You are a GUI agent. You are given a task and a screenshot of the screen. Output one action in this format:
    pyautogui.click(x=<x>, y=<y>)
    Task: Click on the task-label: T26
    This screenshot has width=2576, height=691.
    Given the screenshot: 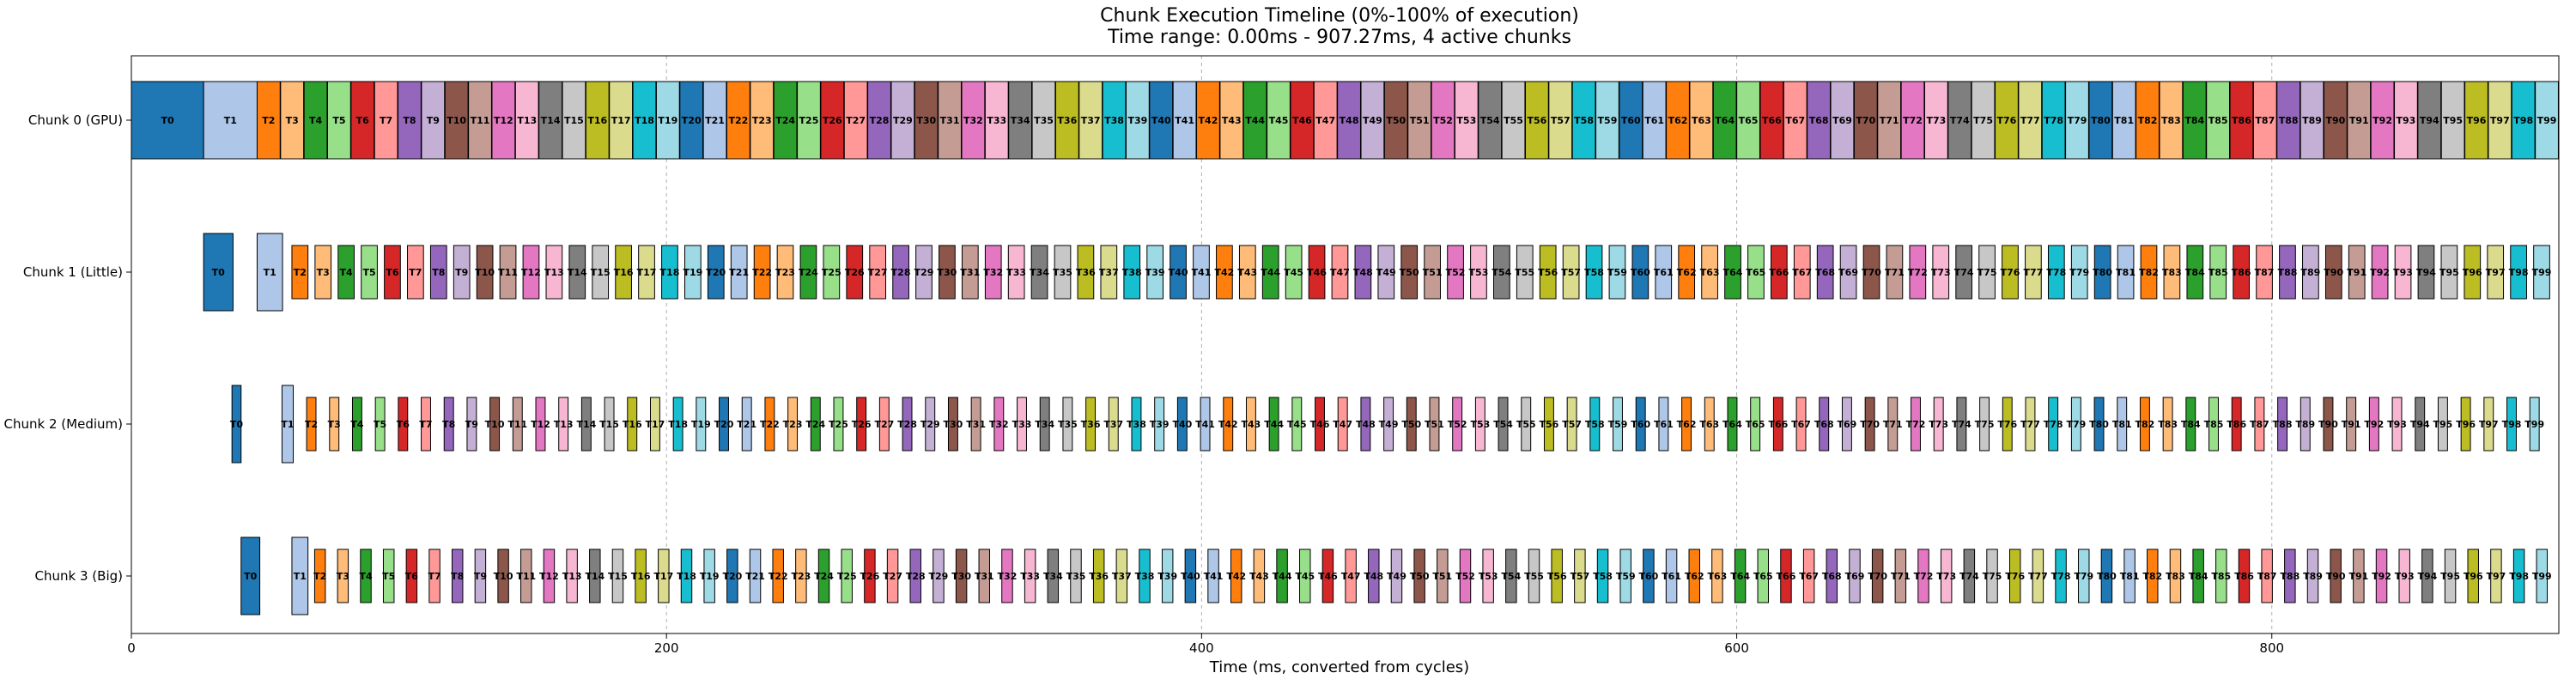 What is the action you would take?
    pyautogui.click(x=832, y=120)
    